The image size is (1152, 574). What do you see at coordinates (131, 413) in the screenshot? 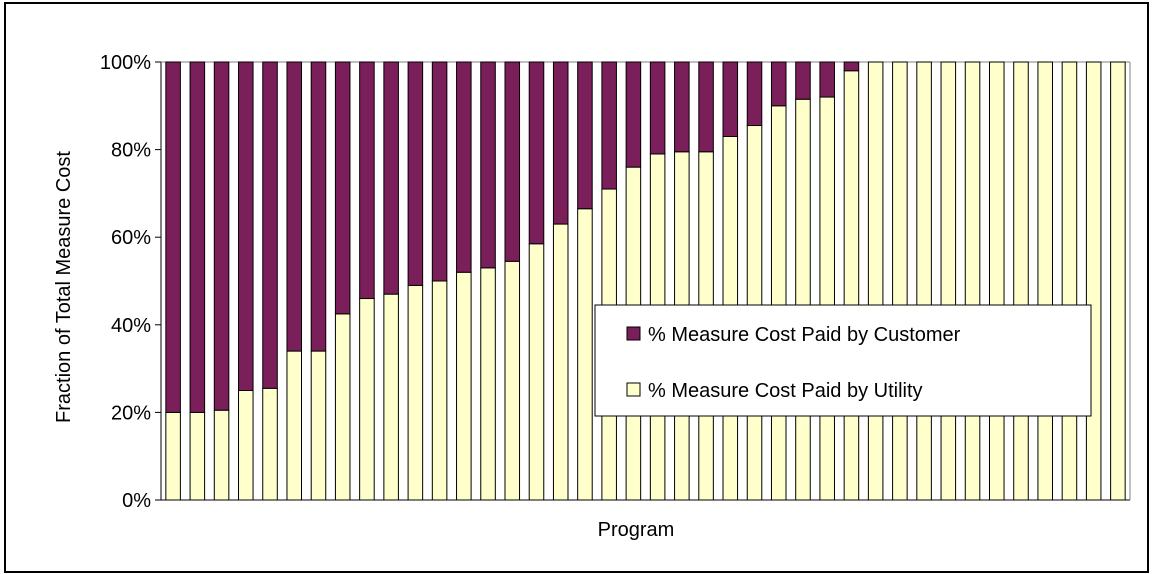
I see `y-tick-label: 20%` at bounding box center [131, 413].